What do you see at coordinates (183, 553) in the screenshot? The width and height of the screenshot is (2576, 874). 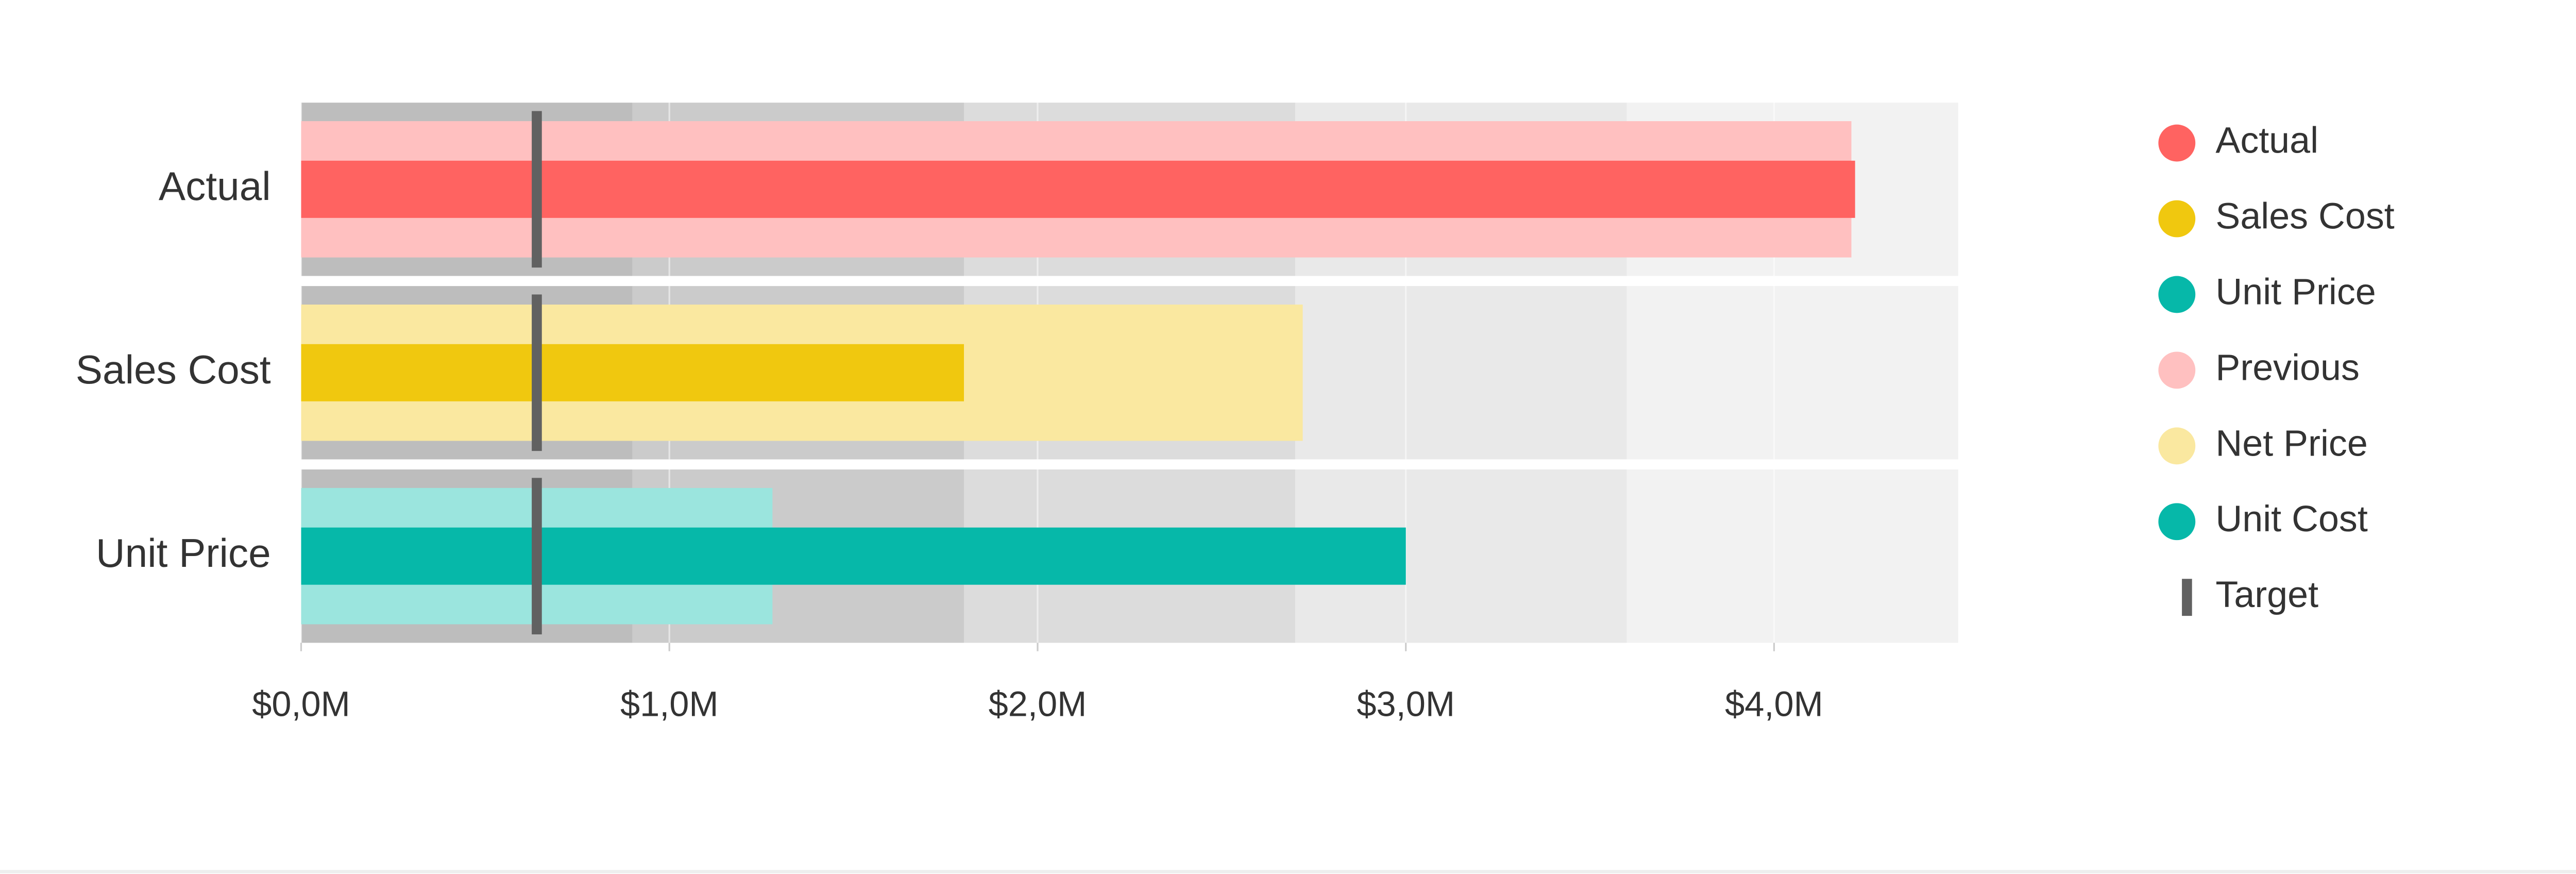 I see `category-label: Unit Price` at bounding box center [183, 553].